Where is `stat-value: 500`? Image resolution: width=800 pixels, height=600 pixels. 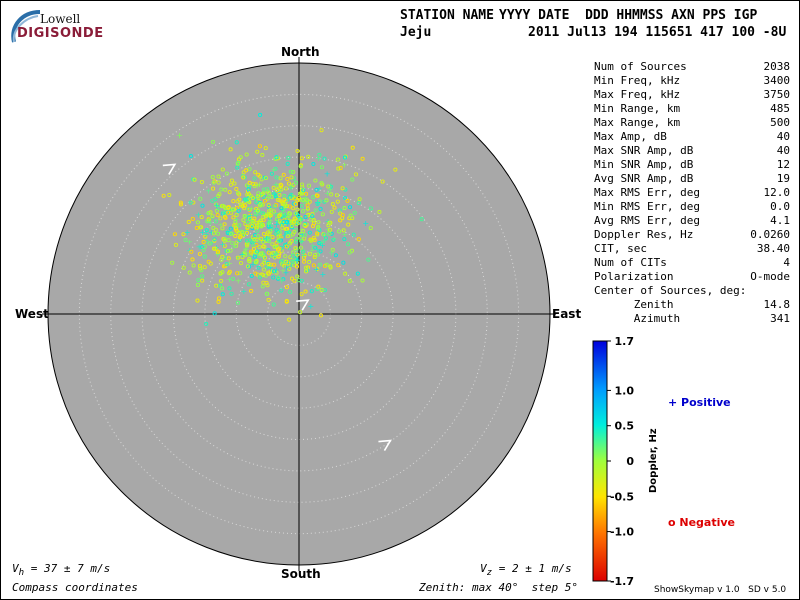
stat-value: 500 is located at coordinates (780, 122).